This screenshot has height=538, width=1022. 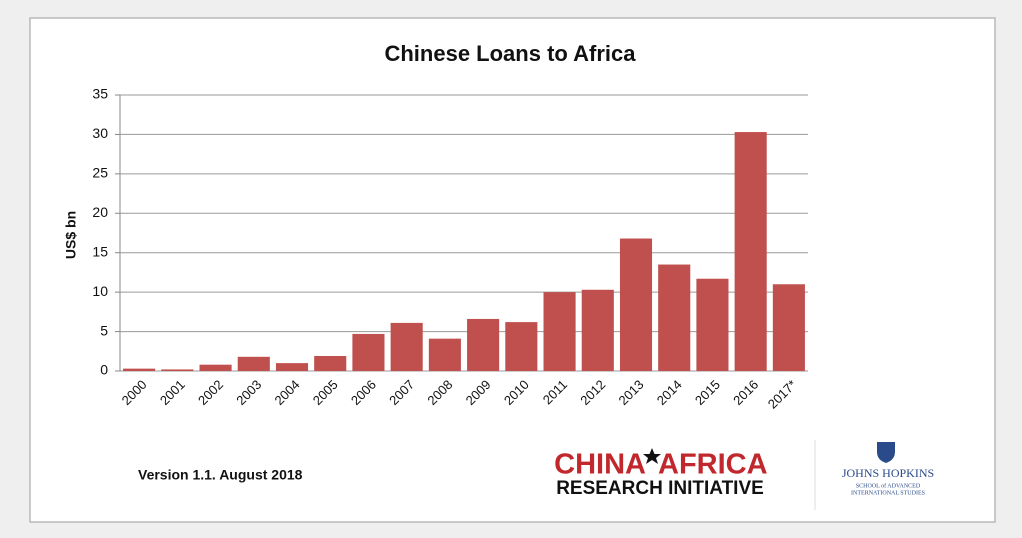 I want to click on y-tick-label: 25, so click(x=100, y=173).